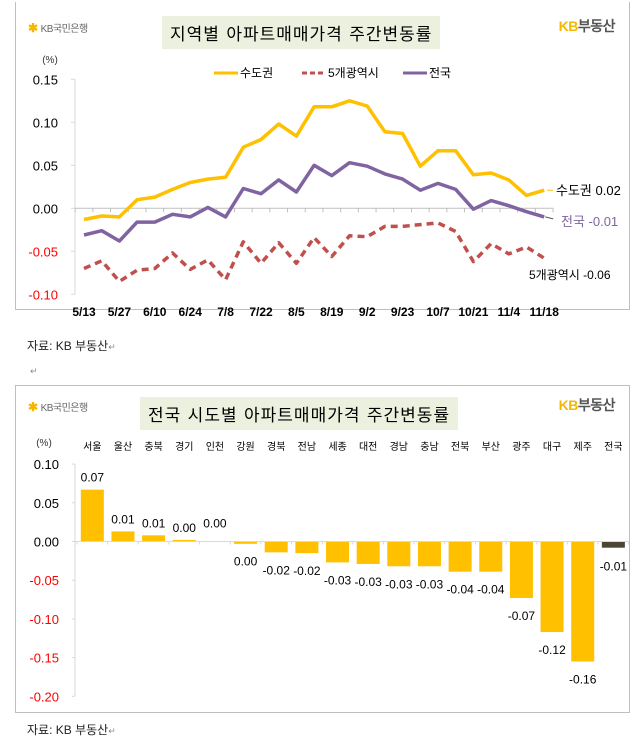  What do you see at coordinates (549, 218) in the screenshot?
I see `end-label-leader` at bounding box center [549, 218].